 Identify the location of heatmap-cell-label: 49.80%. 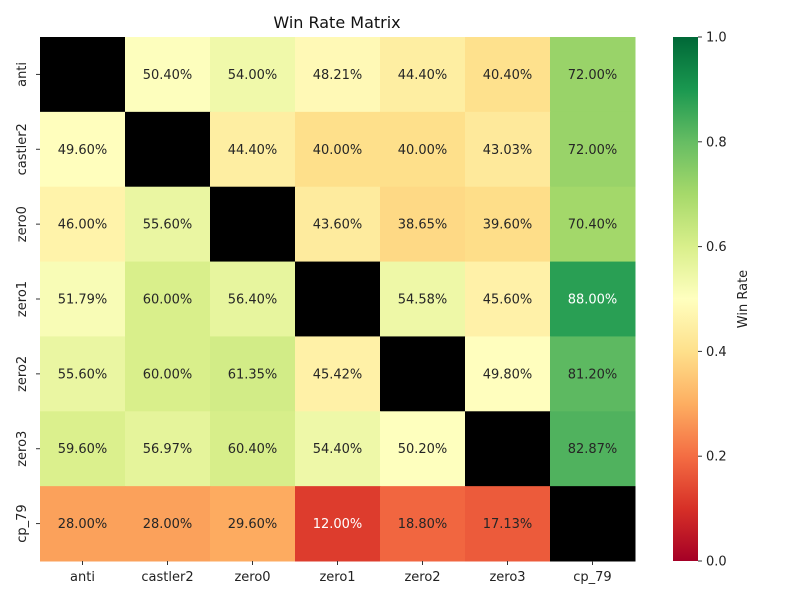
(508, 374).